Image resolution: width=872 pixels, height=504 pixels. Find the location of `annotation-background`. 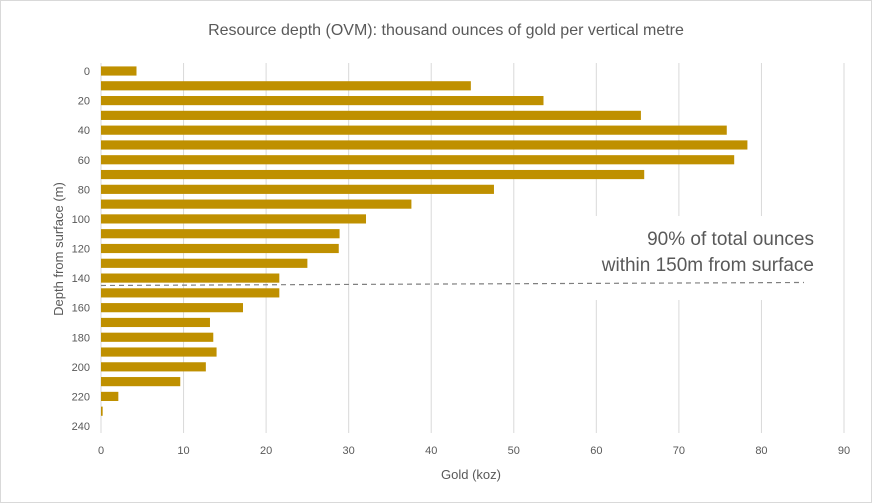

annotation-background is located at coordinates (696, 258).